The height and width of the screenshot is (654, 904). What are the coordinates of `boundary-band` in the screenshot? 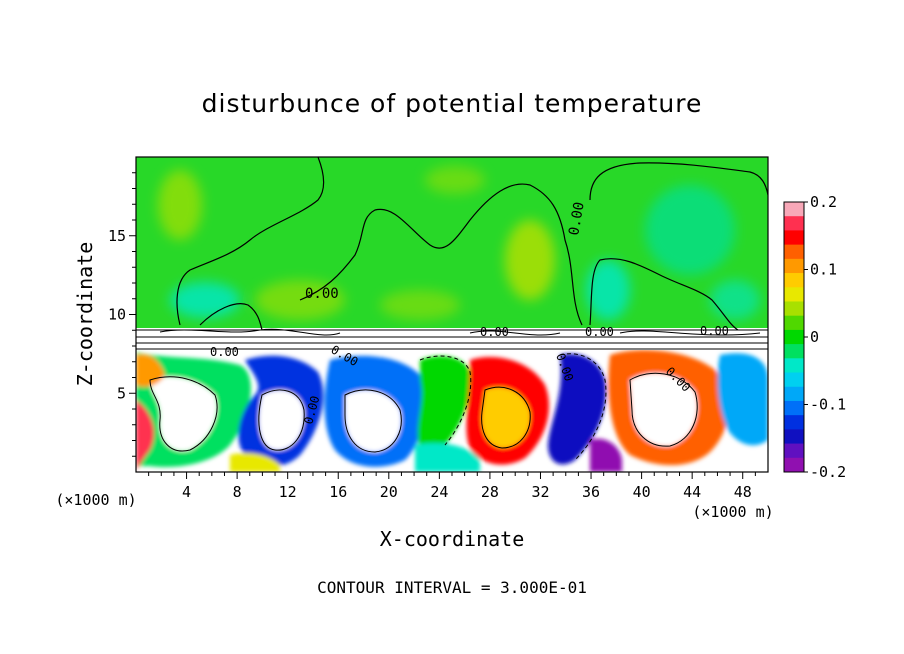 It's located at (452, 339).